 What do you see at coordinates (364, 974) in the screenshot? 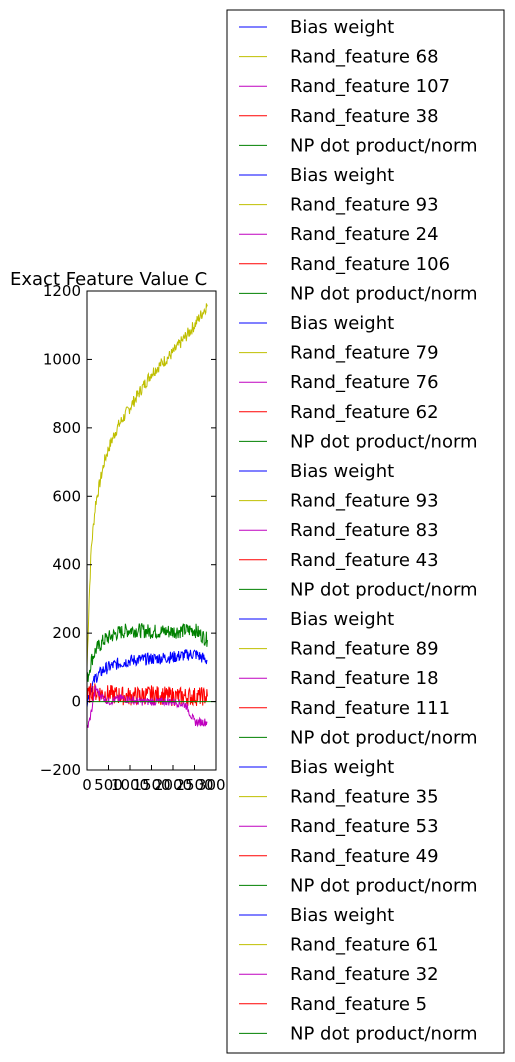
I see `legend-label: Rand_feature 32` at bounding box center [364, 974].